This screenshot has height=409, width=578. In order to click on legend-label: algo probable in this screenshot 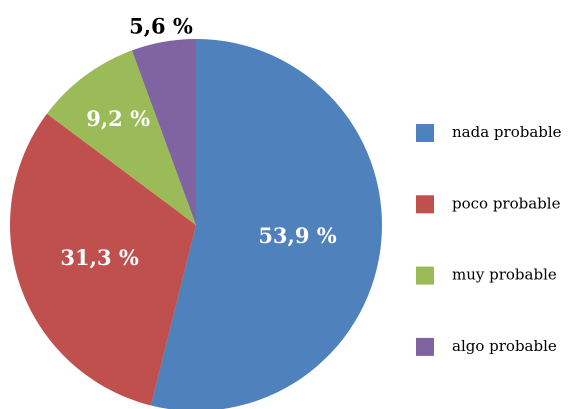, I will do `click(504, 346)`.